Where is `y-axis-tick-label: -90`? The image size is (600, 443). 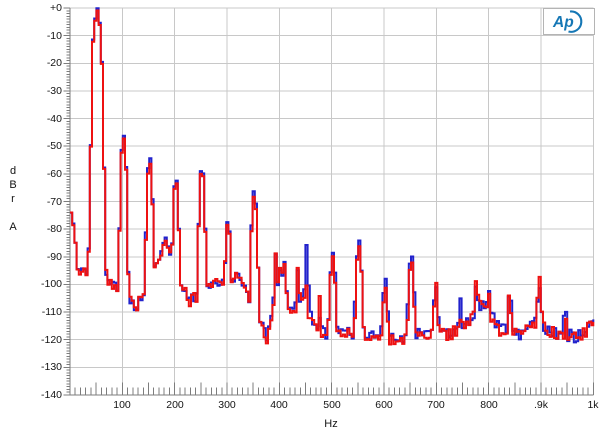
y-axis-tick-label: -90 is located at coordinates (54, 257).